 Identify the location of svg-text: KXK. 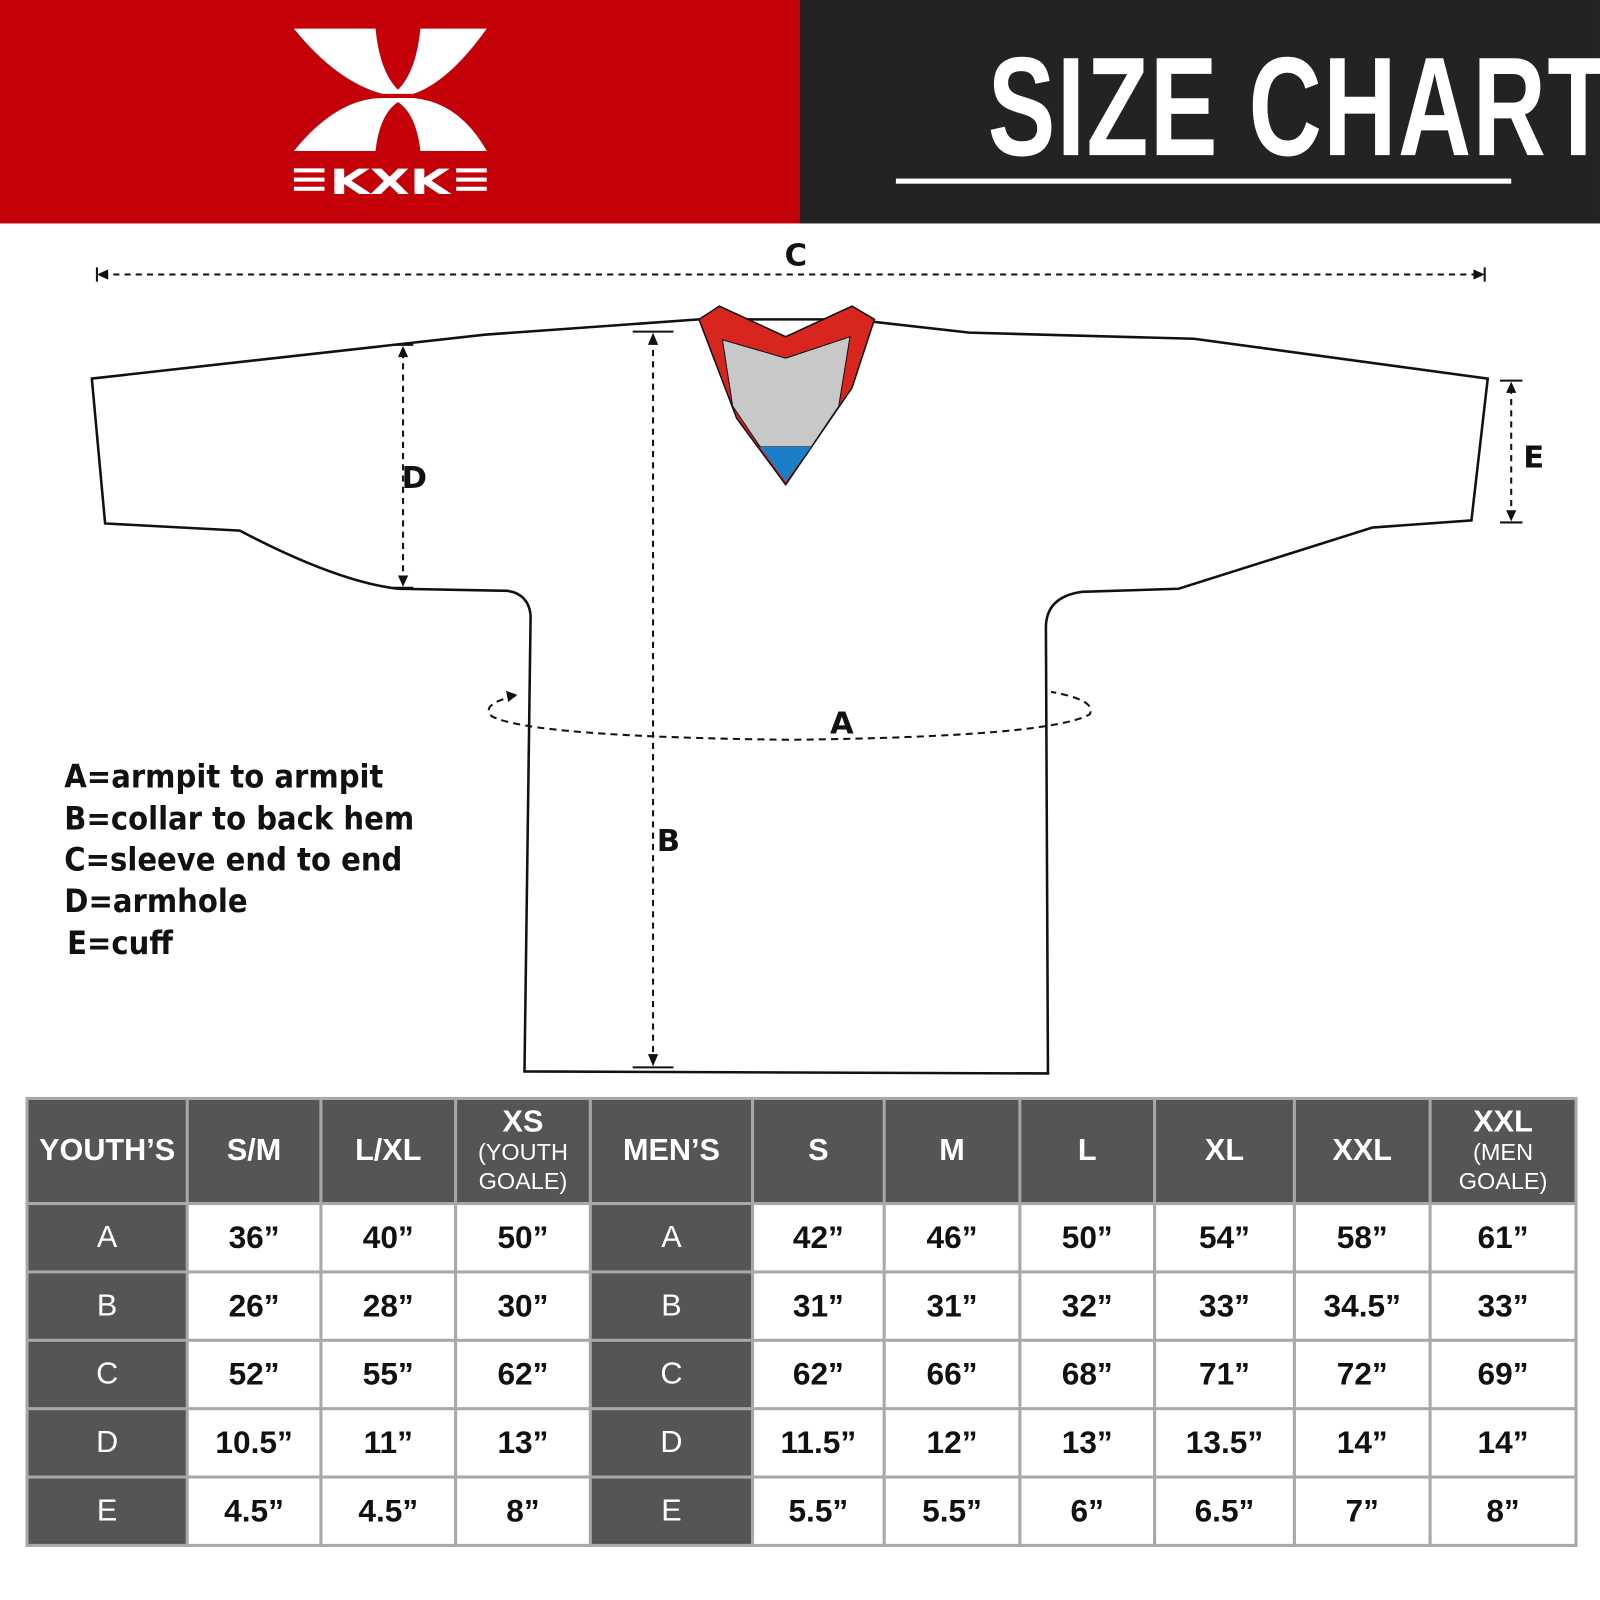
(391, 183).